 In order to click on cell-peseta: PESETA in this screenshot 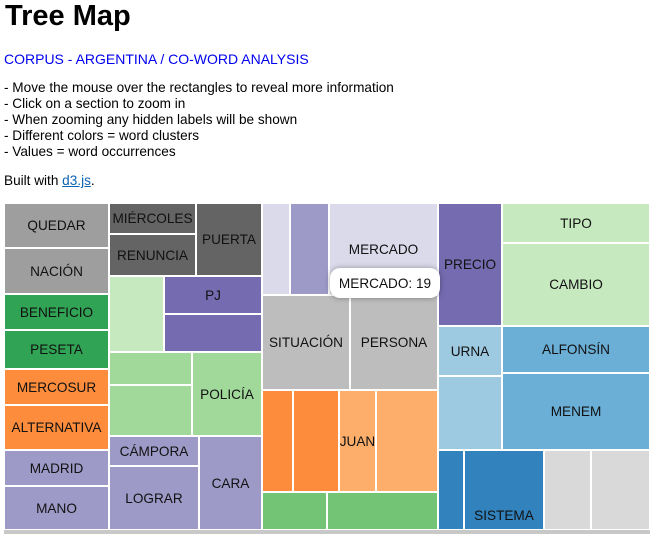, I will do `click(56, 349)`.